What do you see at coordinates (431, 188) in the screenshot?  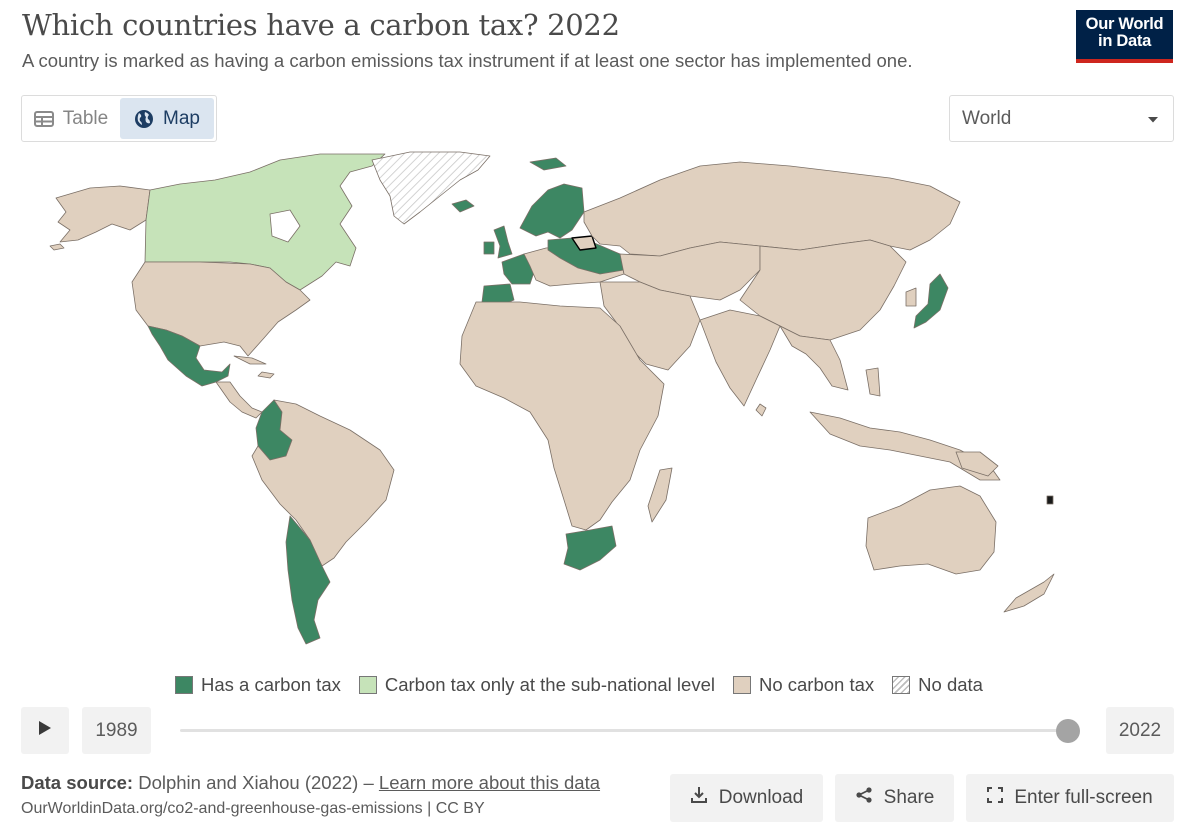 I see `country-greenland` at bounding box center [431, 188].